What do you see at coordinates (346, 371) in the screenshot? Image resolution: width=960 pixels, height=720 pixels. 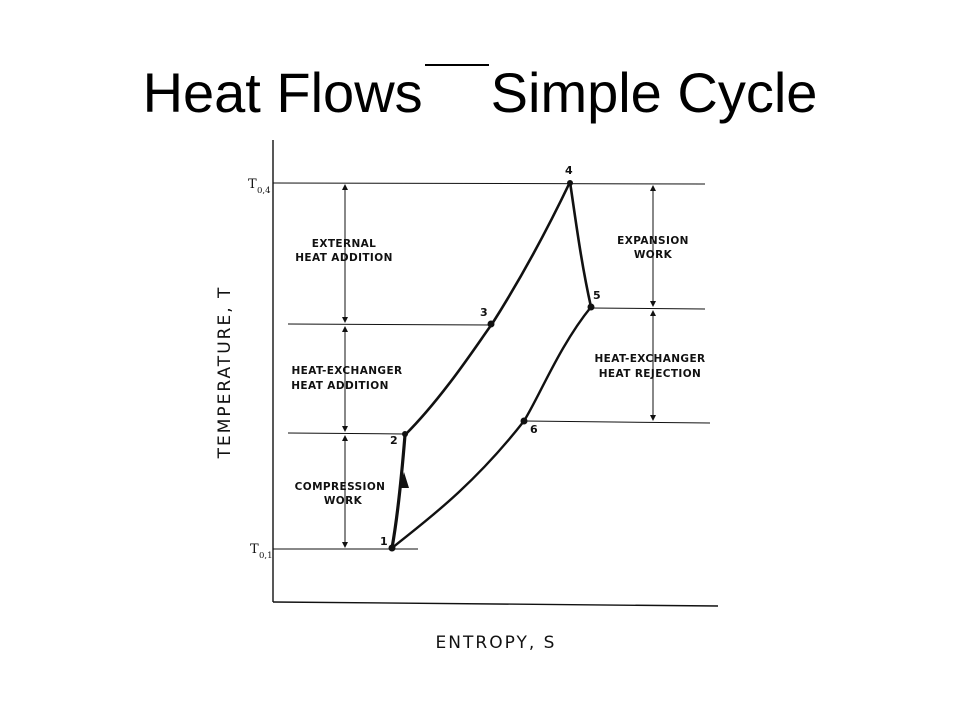 I see `hx-heat-addition-line1: HEAT-EXCHANGER` at bounding box center [346, 371].